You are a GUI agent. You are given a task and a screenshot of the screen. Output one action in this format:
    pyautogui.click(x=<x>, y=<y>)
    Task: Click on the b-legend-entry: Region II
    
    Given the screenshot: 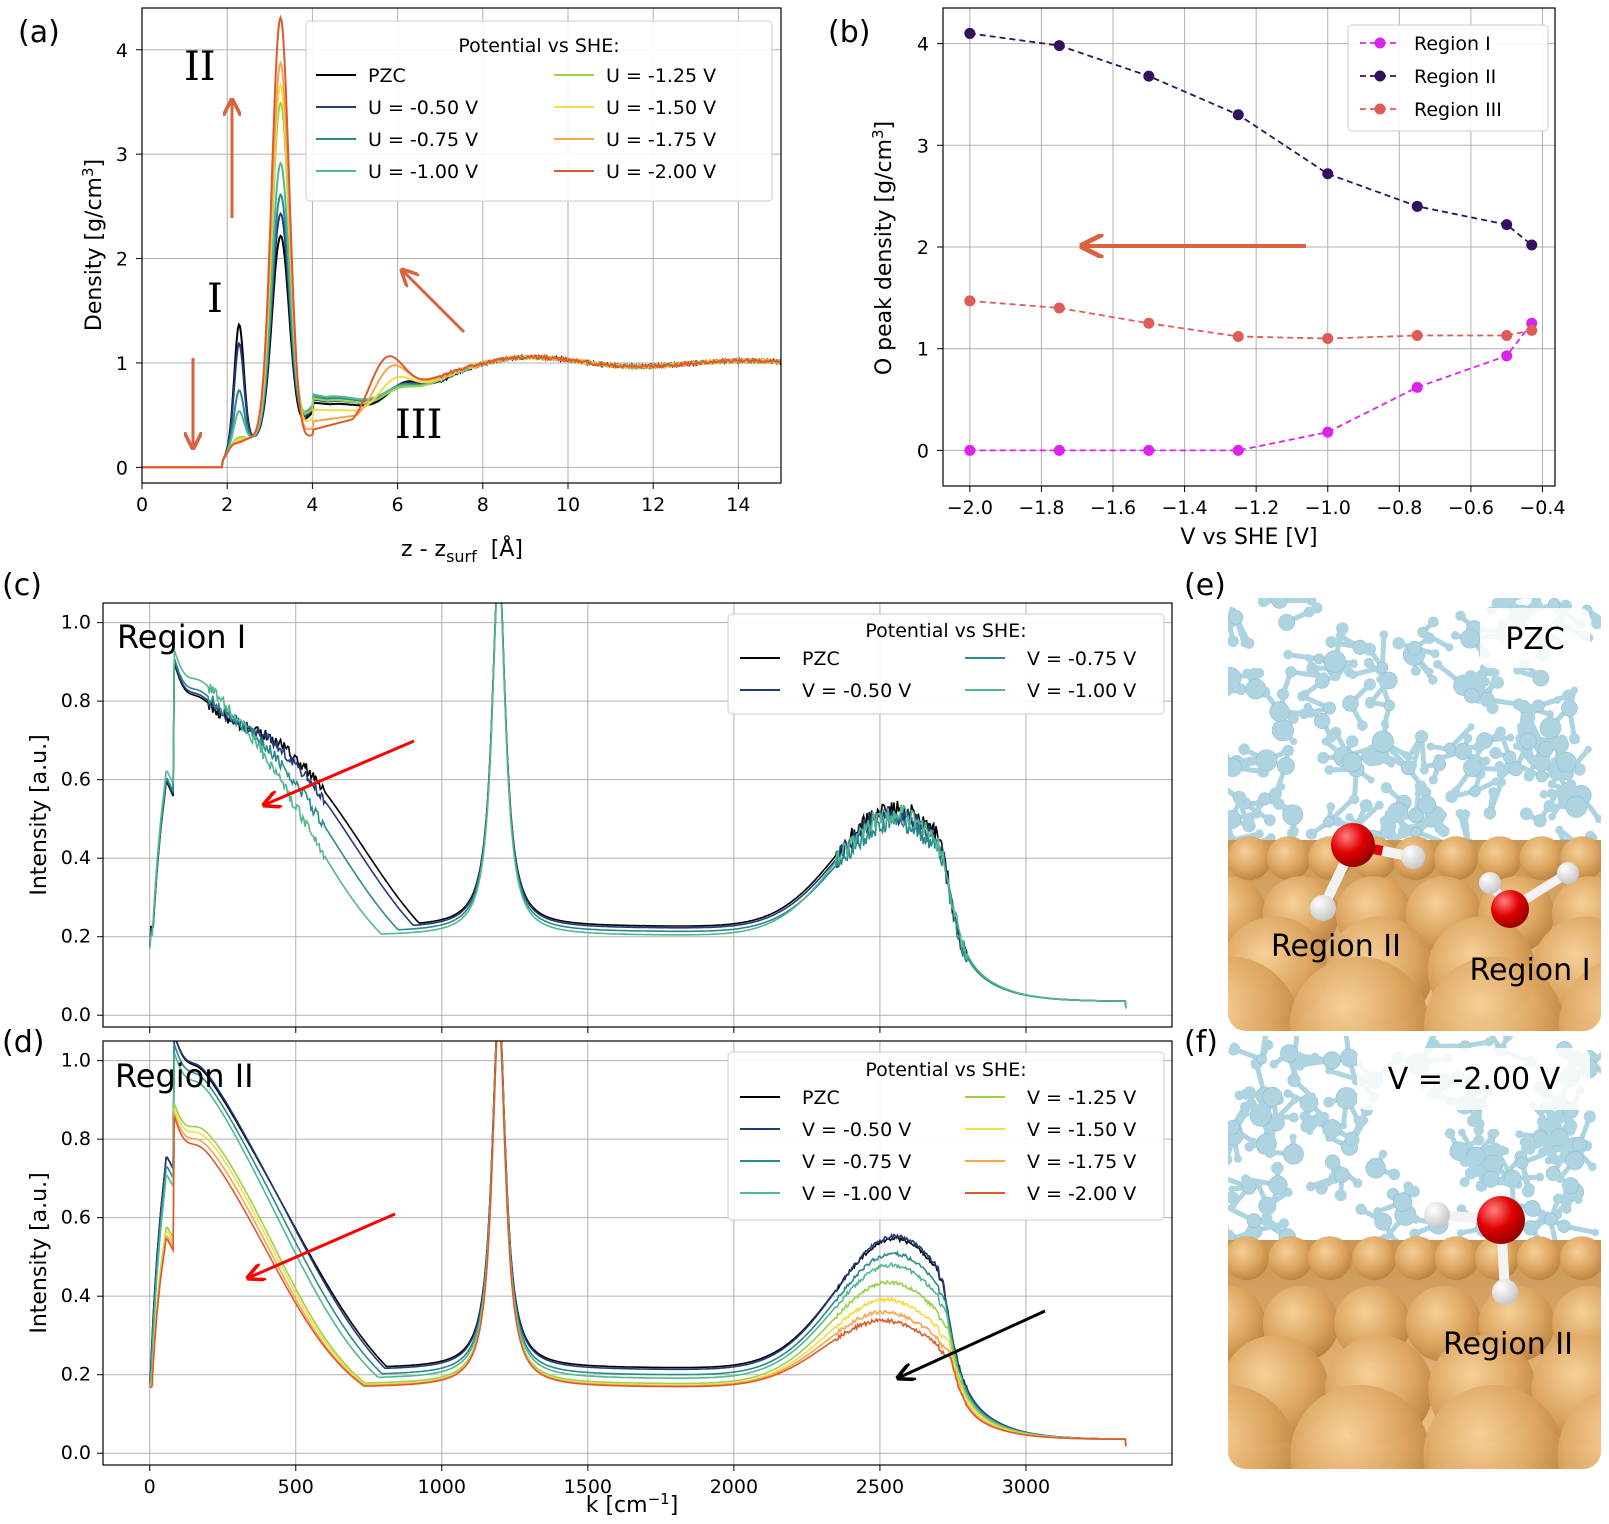 What is the action you would take?
    pyautogui.click(x=1455, y=77)
    